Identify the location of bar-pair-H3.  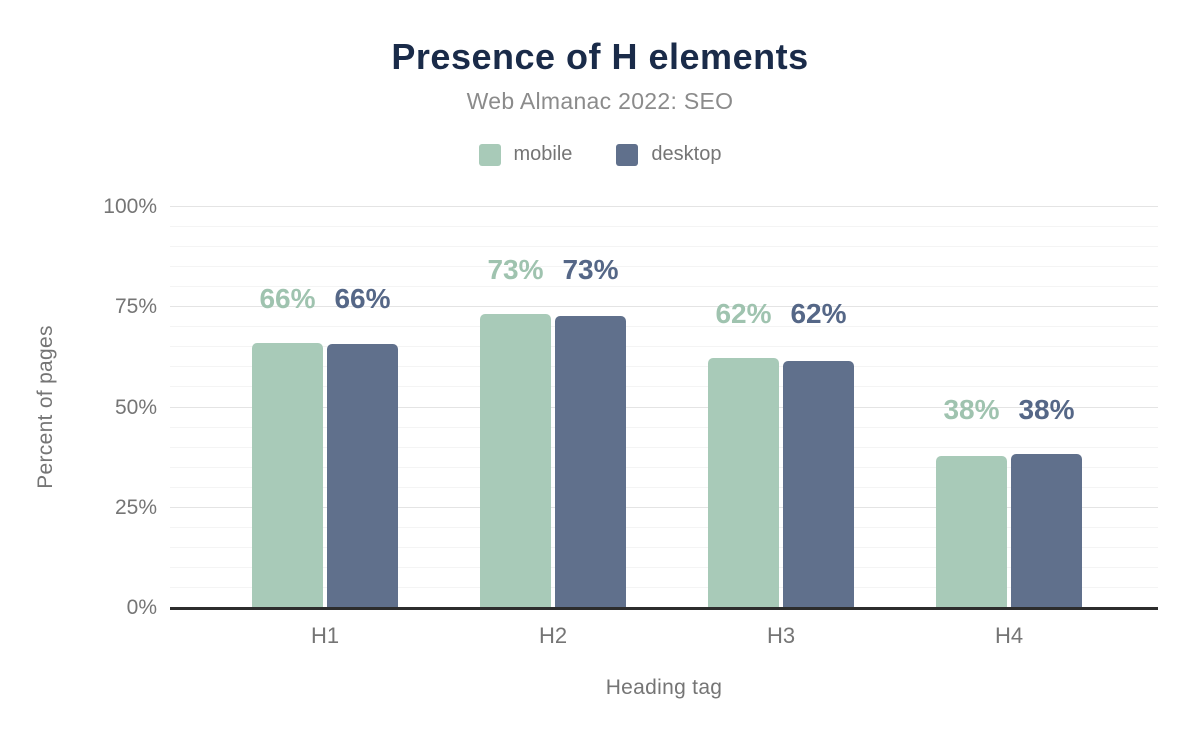
(781, 407).